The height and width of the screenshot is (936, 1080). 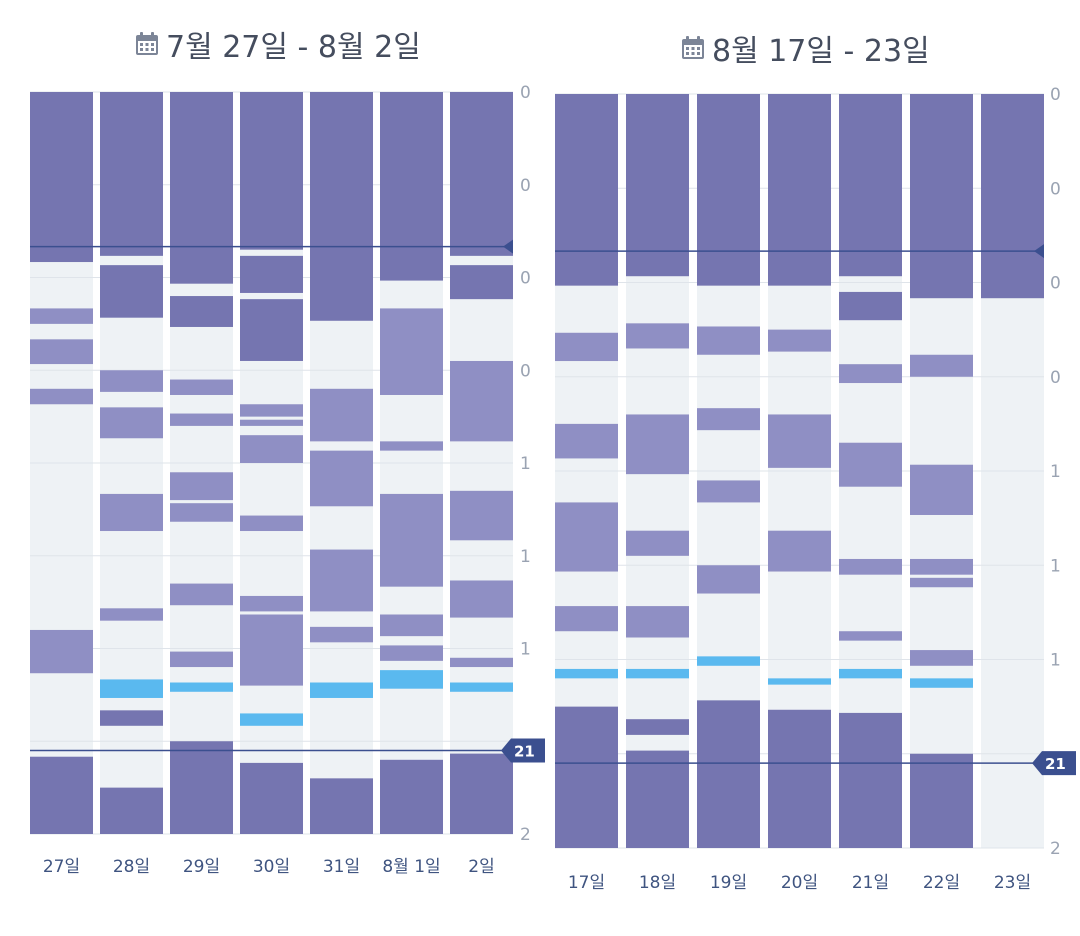 What do you see at coordinates (61, 867) in the screenshot?
I see `day-label: 27일` at bounding box center [61, 867].